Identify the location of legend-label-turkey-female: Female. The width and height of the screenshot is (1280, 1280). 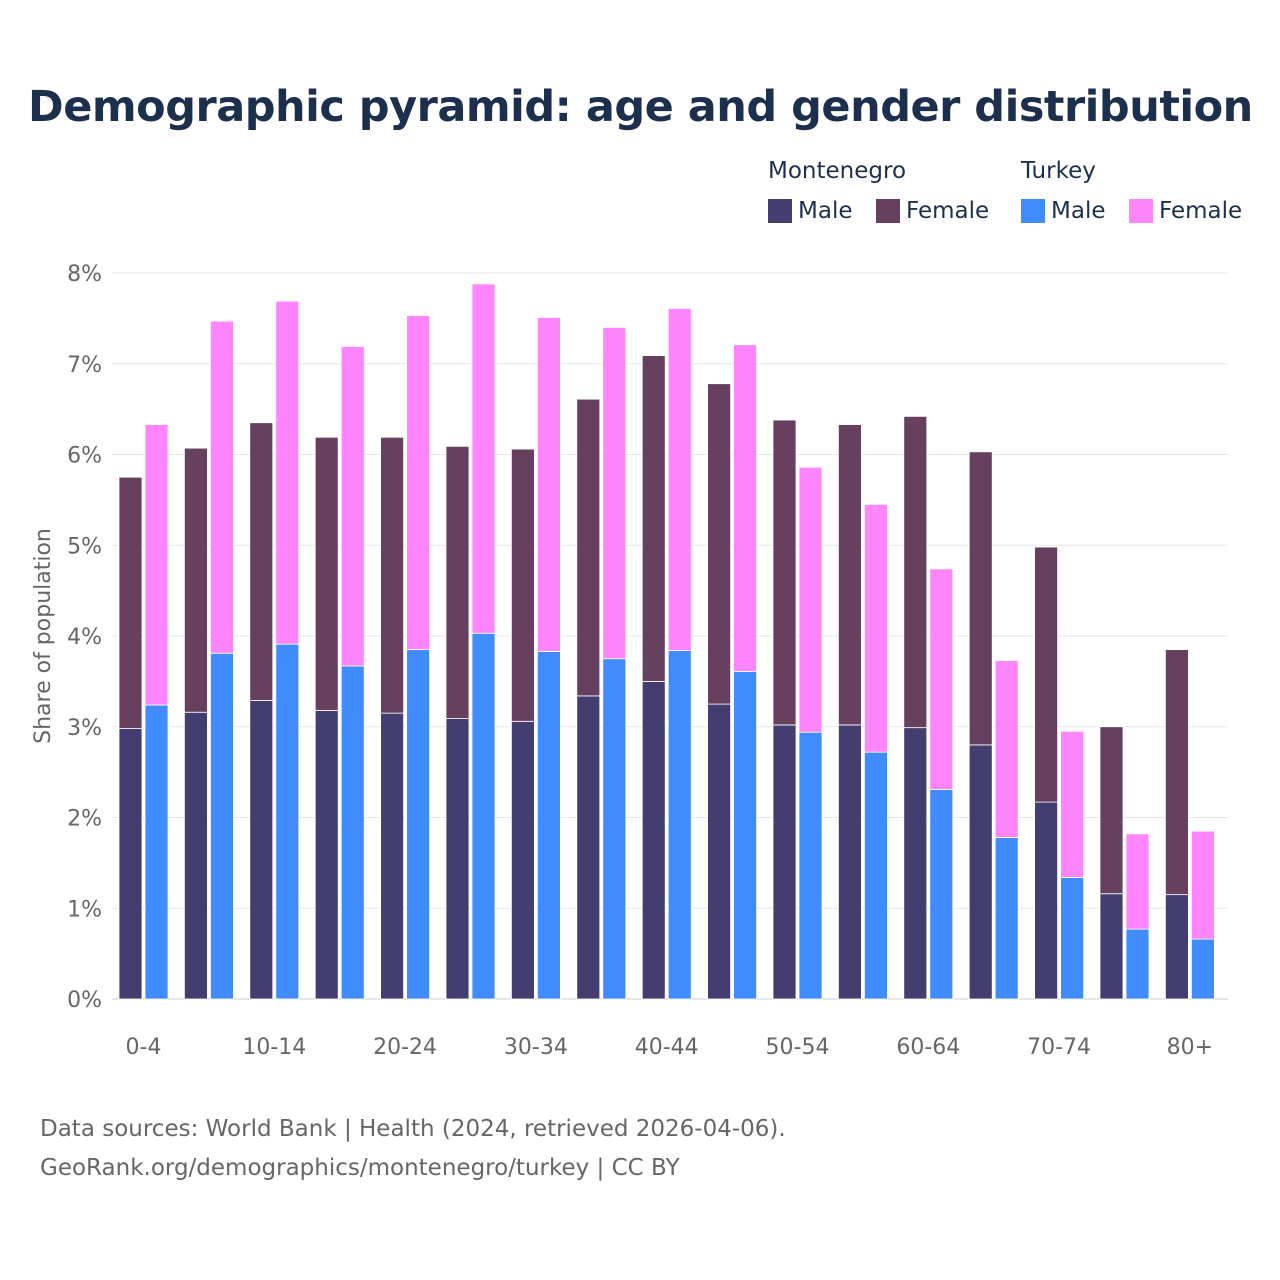
(1201, 211).